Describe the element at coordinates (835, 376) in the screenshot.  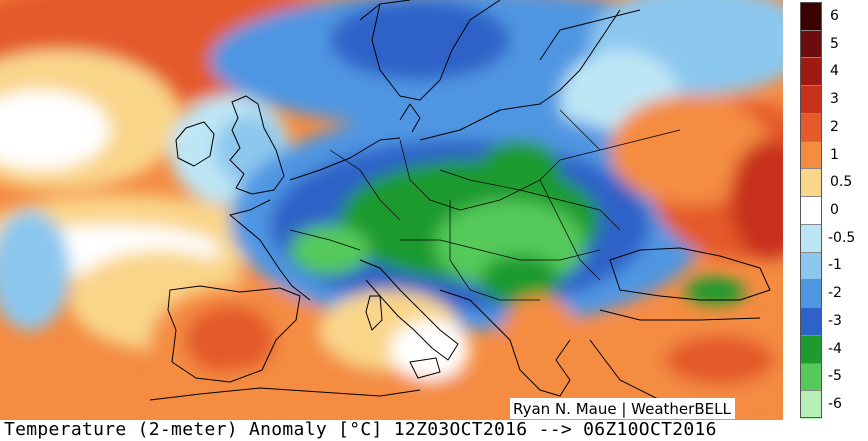
I see `colorbar-label: -5` at that location.